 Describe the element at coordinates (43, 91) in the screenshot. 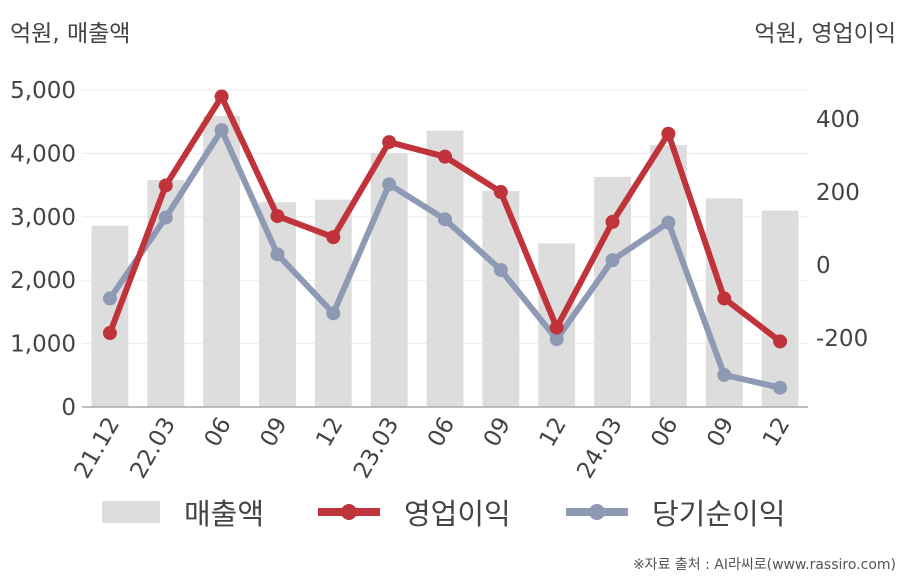

I see `left-axis-tick-label: 5,000` at that location.